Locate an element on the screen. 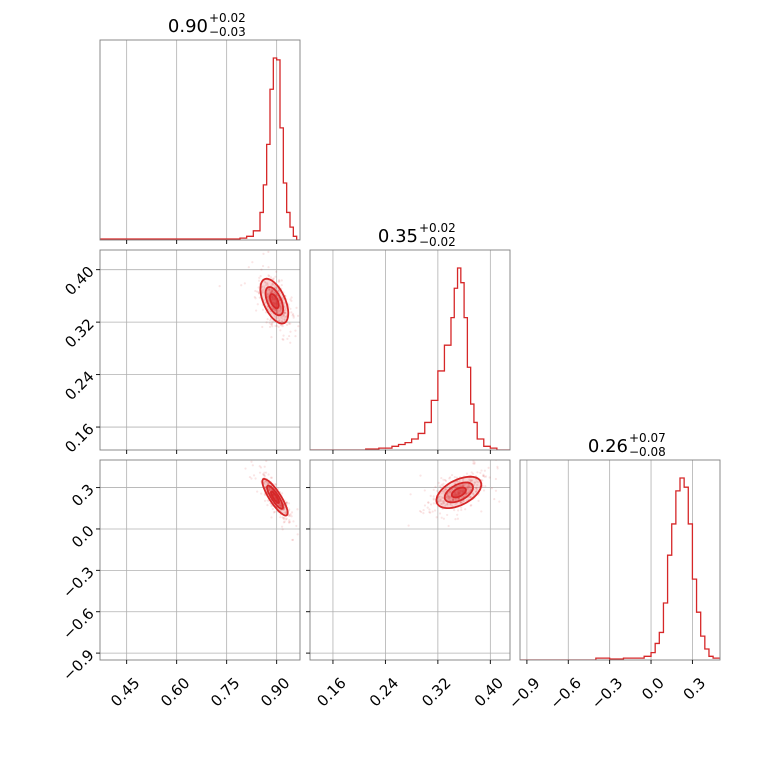 This screenshot has width=760, height=760. title-plus: +0.07 is located at coordinates (647, 438).